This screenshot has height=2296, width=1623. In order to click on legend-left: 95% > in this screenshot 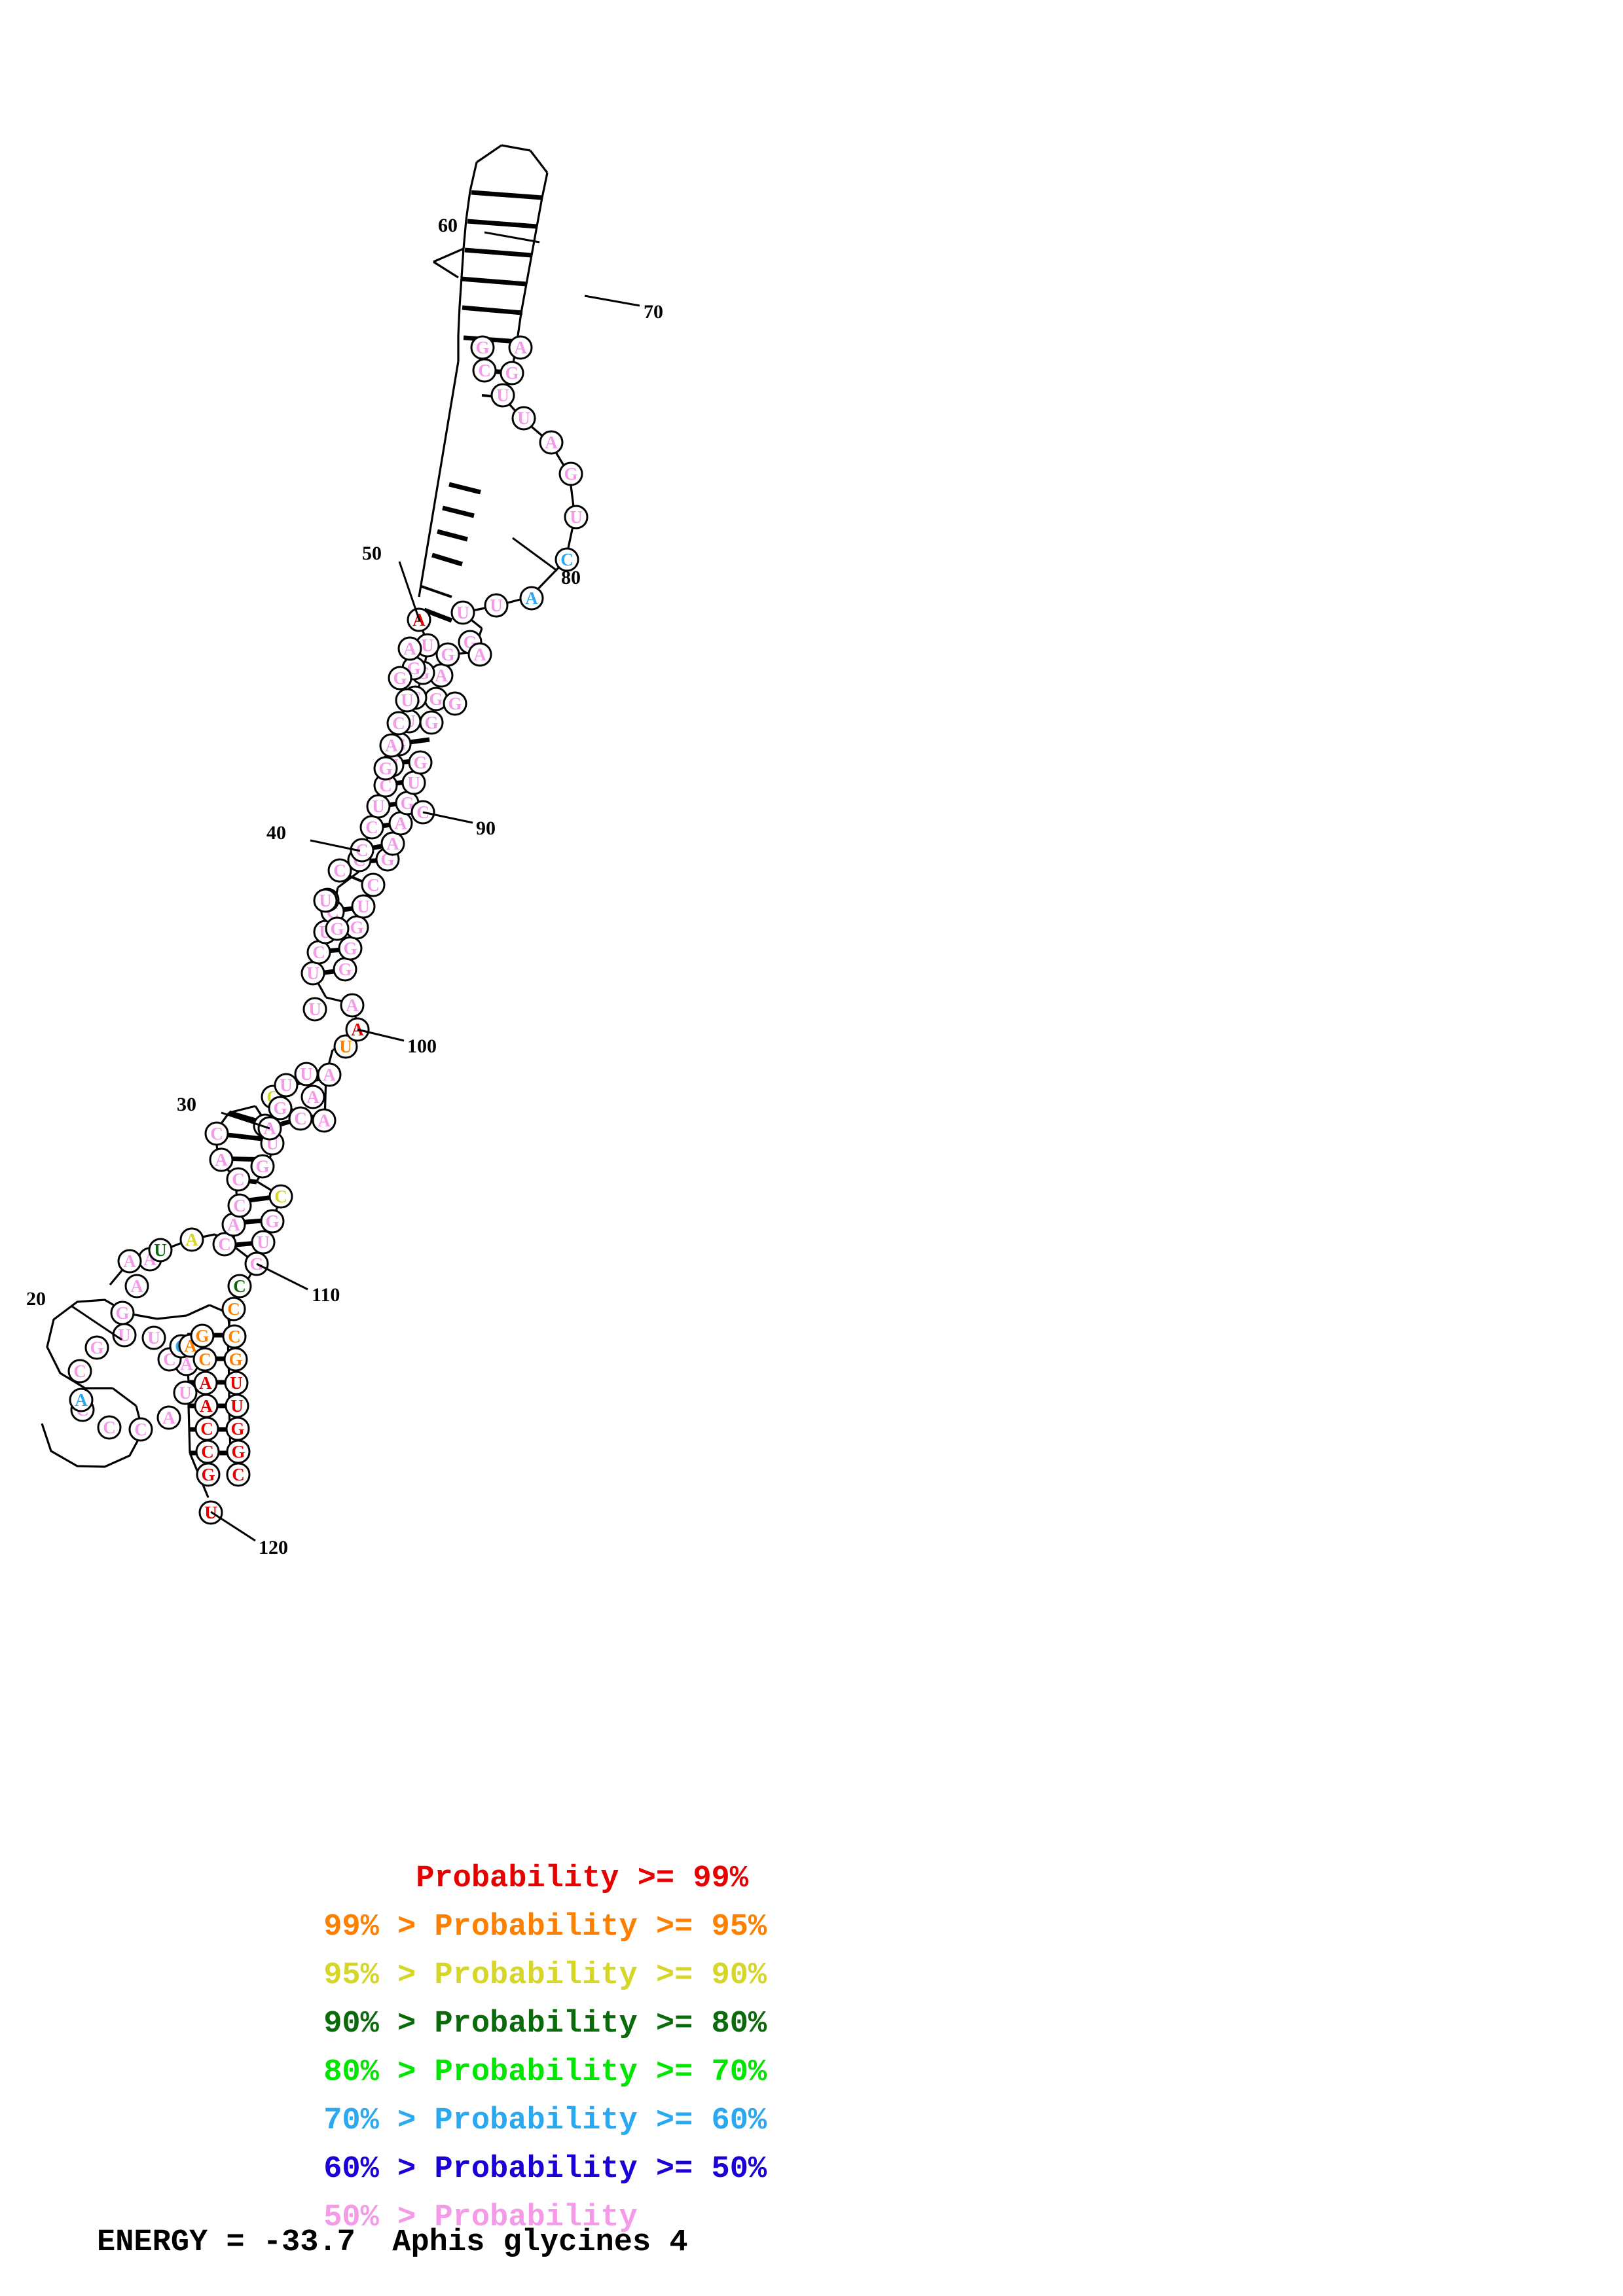, I will do `click(369, 1975)`.